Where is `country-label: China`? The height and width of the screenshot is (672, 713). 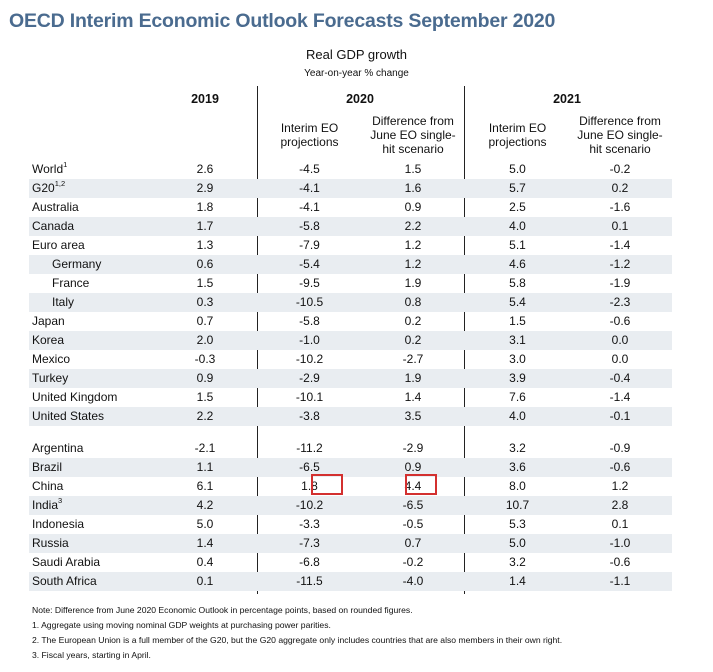 country-label: China is located at coordinates (48, 486).